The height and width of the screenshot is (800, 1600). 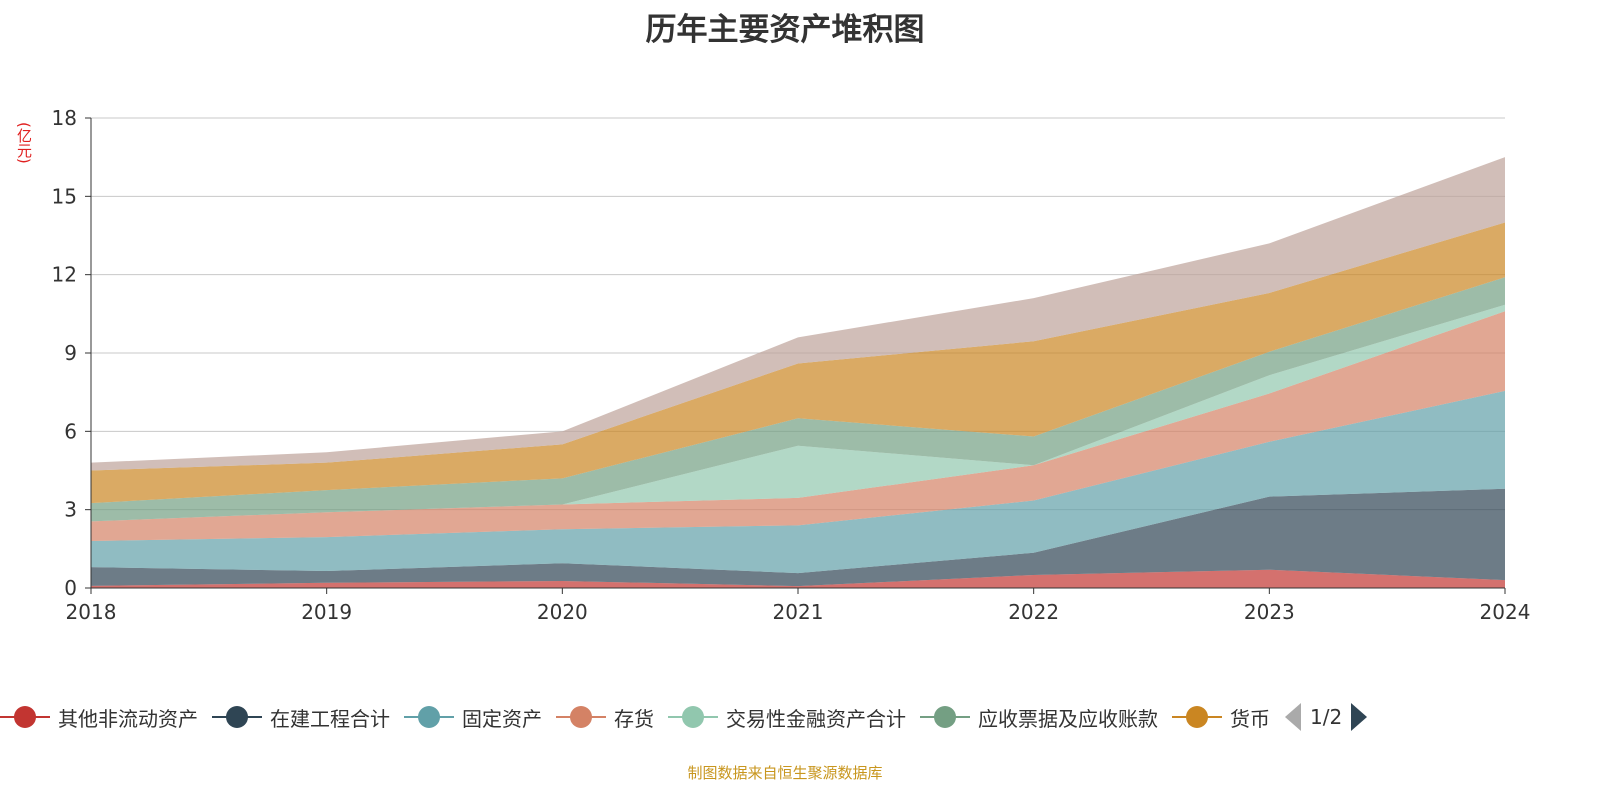 What do you see at coordinates (562, 612) in the screenshot?
I see `x-tick-label: 2020` at bounding box center [562, 612].